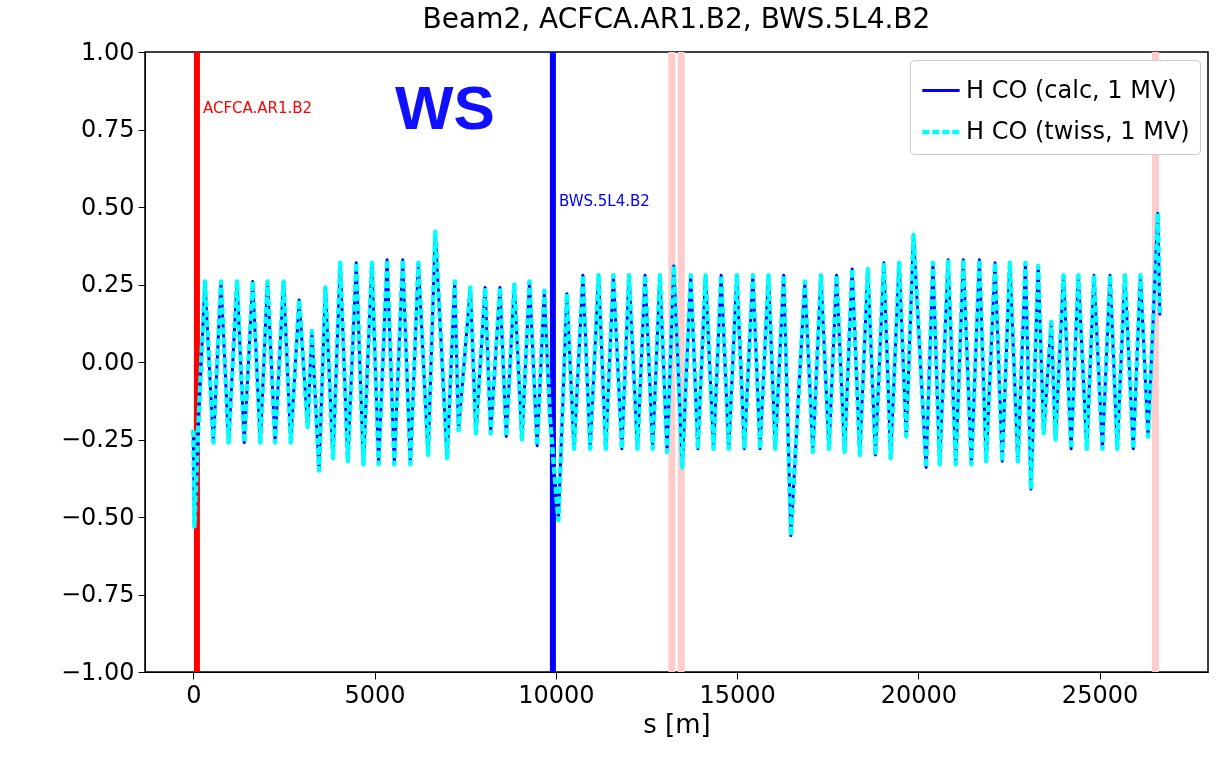  Describe the element at coordinates (677, 723) in the screenshot. I see `x-axis-title: s [m]` at that location.